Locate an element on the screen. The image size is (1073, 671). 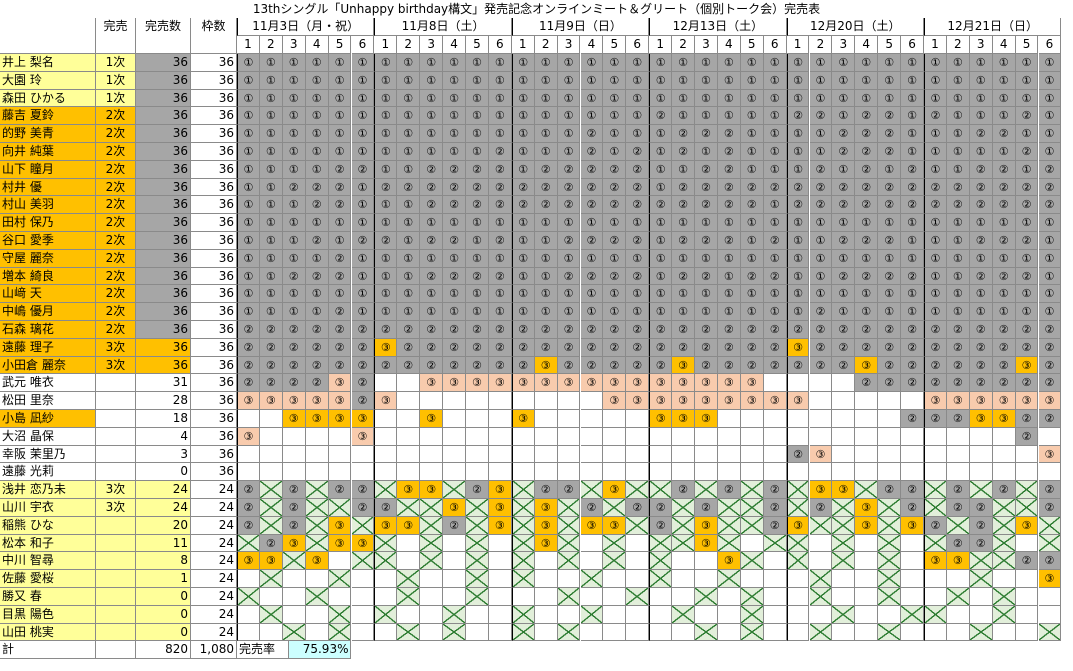
header-date: 11月9日（日） is located at coordinates (580, 27).